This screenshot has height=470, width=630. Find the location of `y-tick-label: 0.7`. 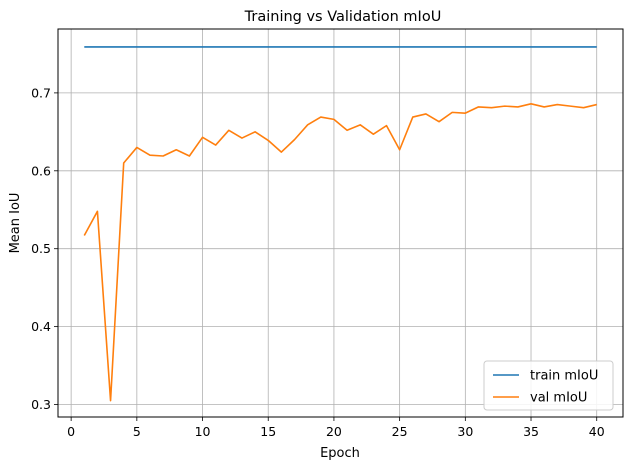

y-tick-label: 0.7 is located at coordinates (41, 92).